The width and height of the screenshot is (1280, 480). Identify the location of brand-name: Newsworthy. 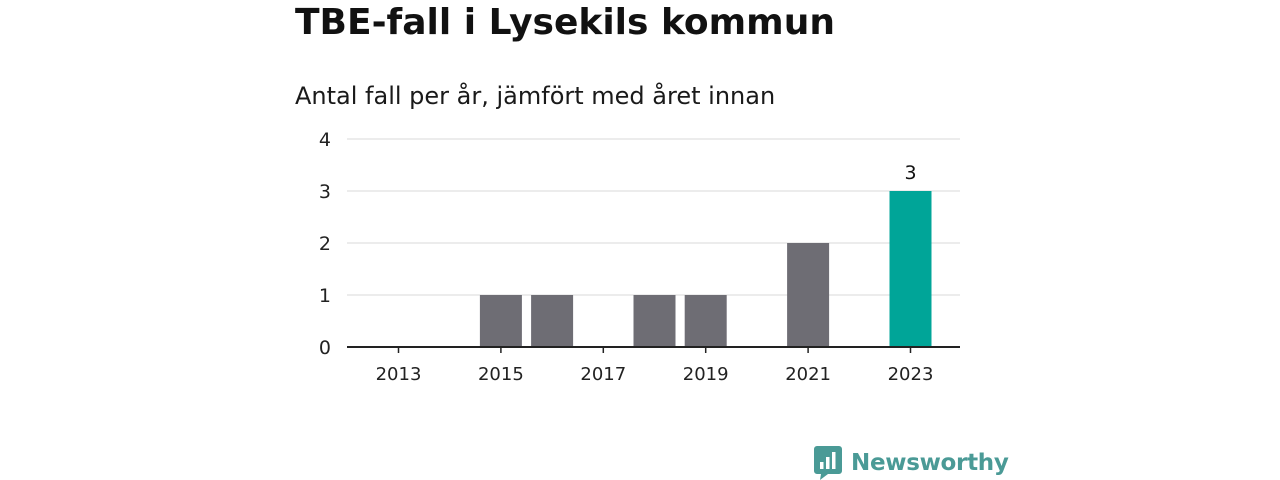
(930, 463).